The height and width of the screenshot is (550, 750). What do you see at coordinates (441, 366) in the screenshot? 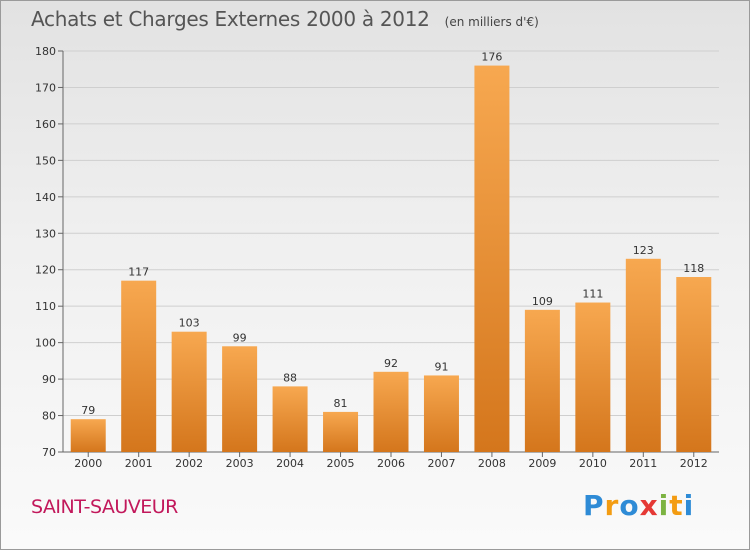
I see `value-label-2007: 91` at bounding box center [441, 366].